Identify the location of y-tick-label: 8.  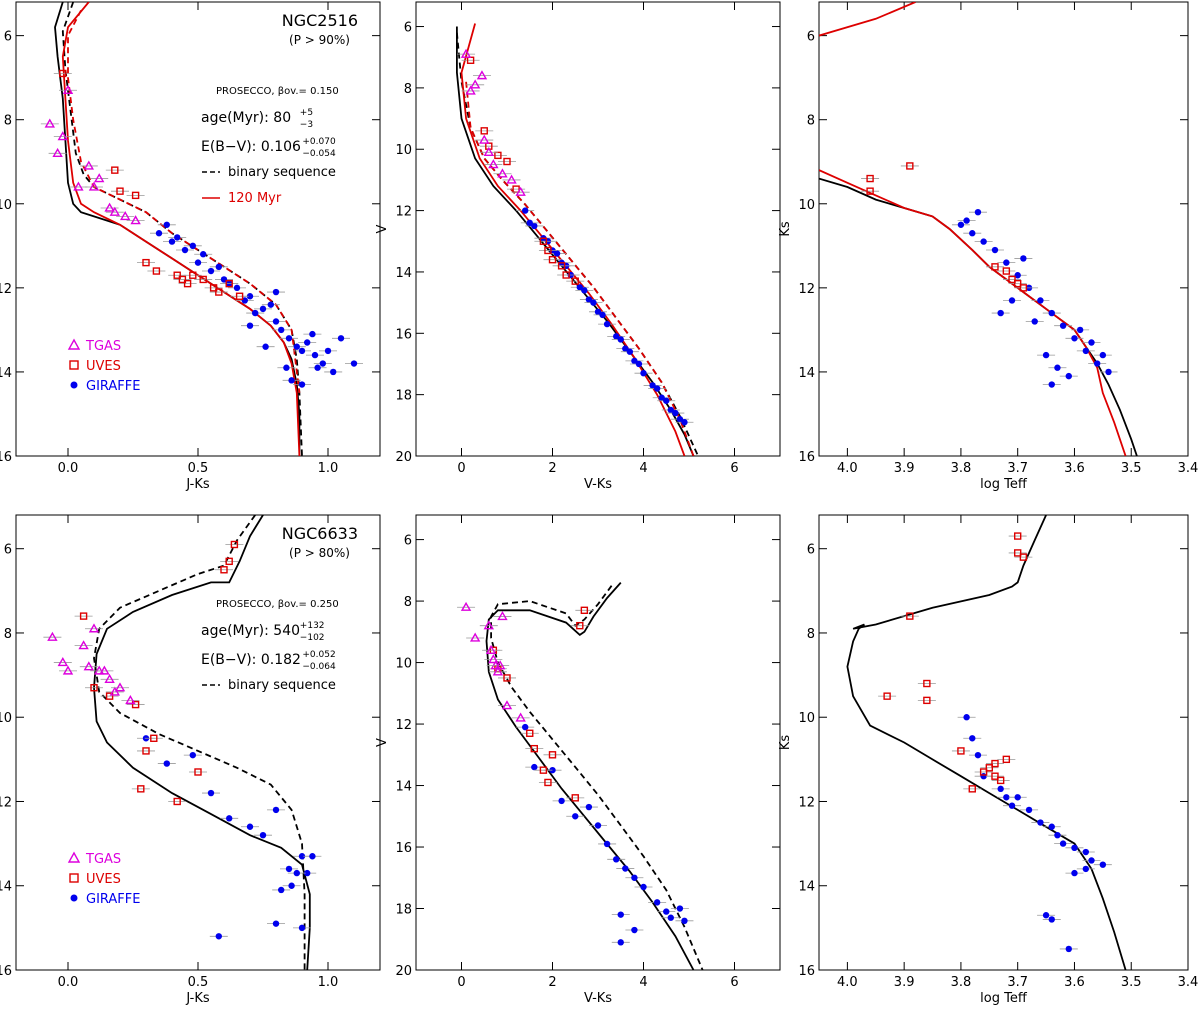
(811, 634).